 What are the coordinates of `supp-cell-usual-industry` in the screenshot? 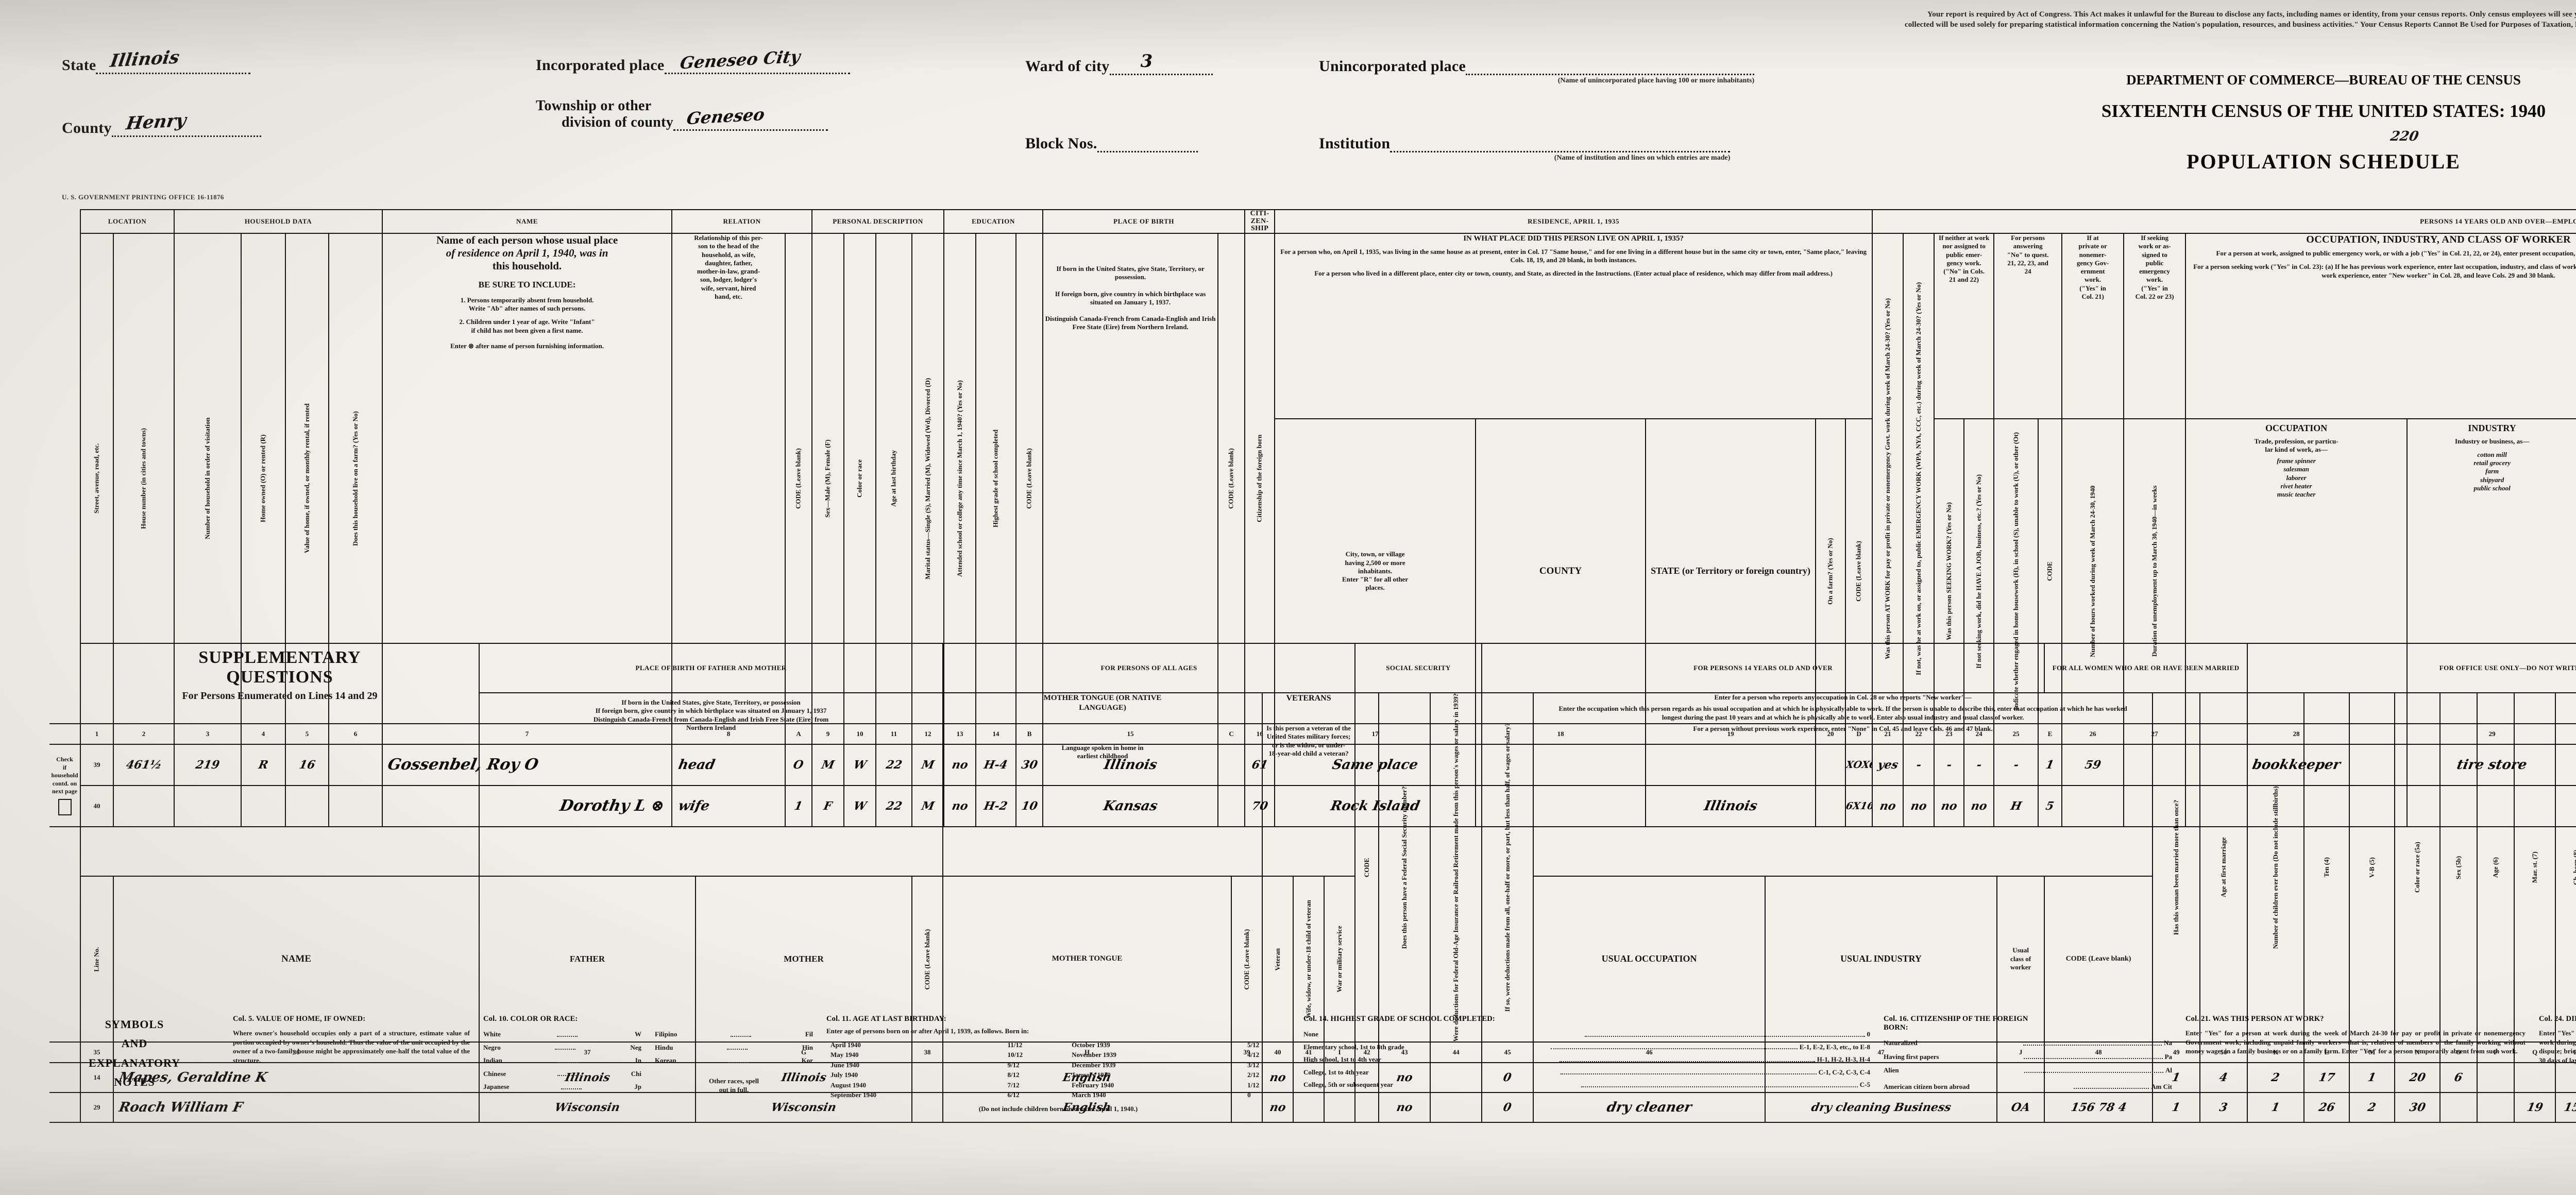 It's located at (1881, 1078).